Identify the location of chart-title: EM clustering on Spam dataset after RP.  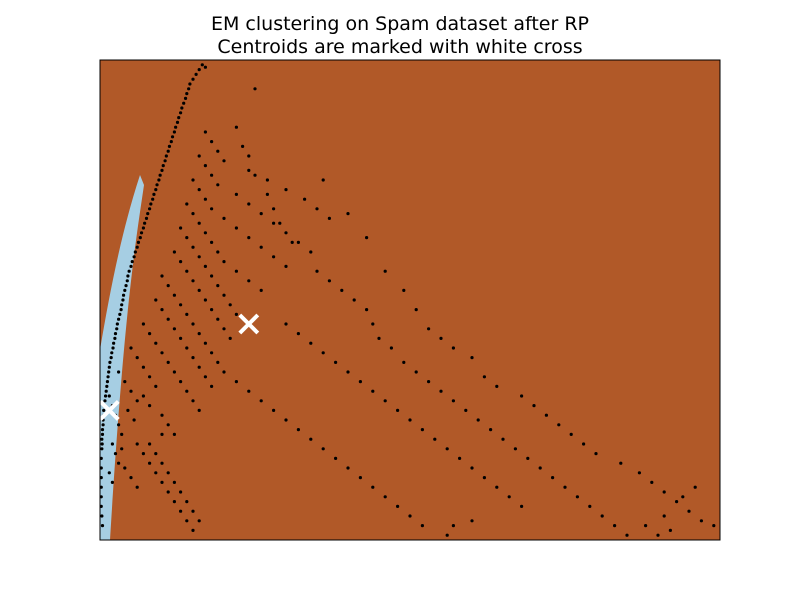
(399, 24).